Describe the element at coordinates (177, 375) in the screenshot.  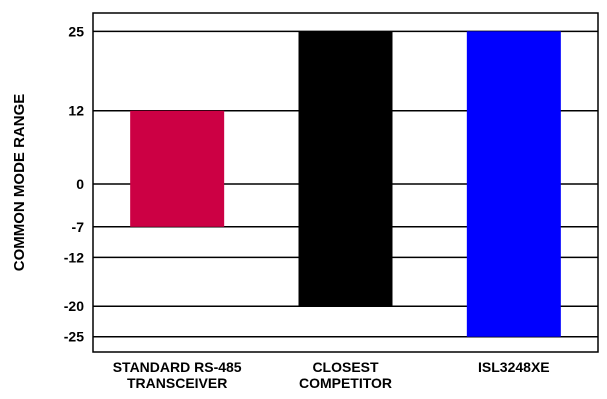
I see `x-category-label: STANDARD RS-485 TRANSCEIVER` at that location.